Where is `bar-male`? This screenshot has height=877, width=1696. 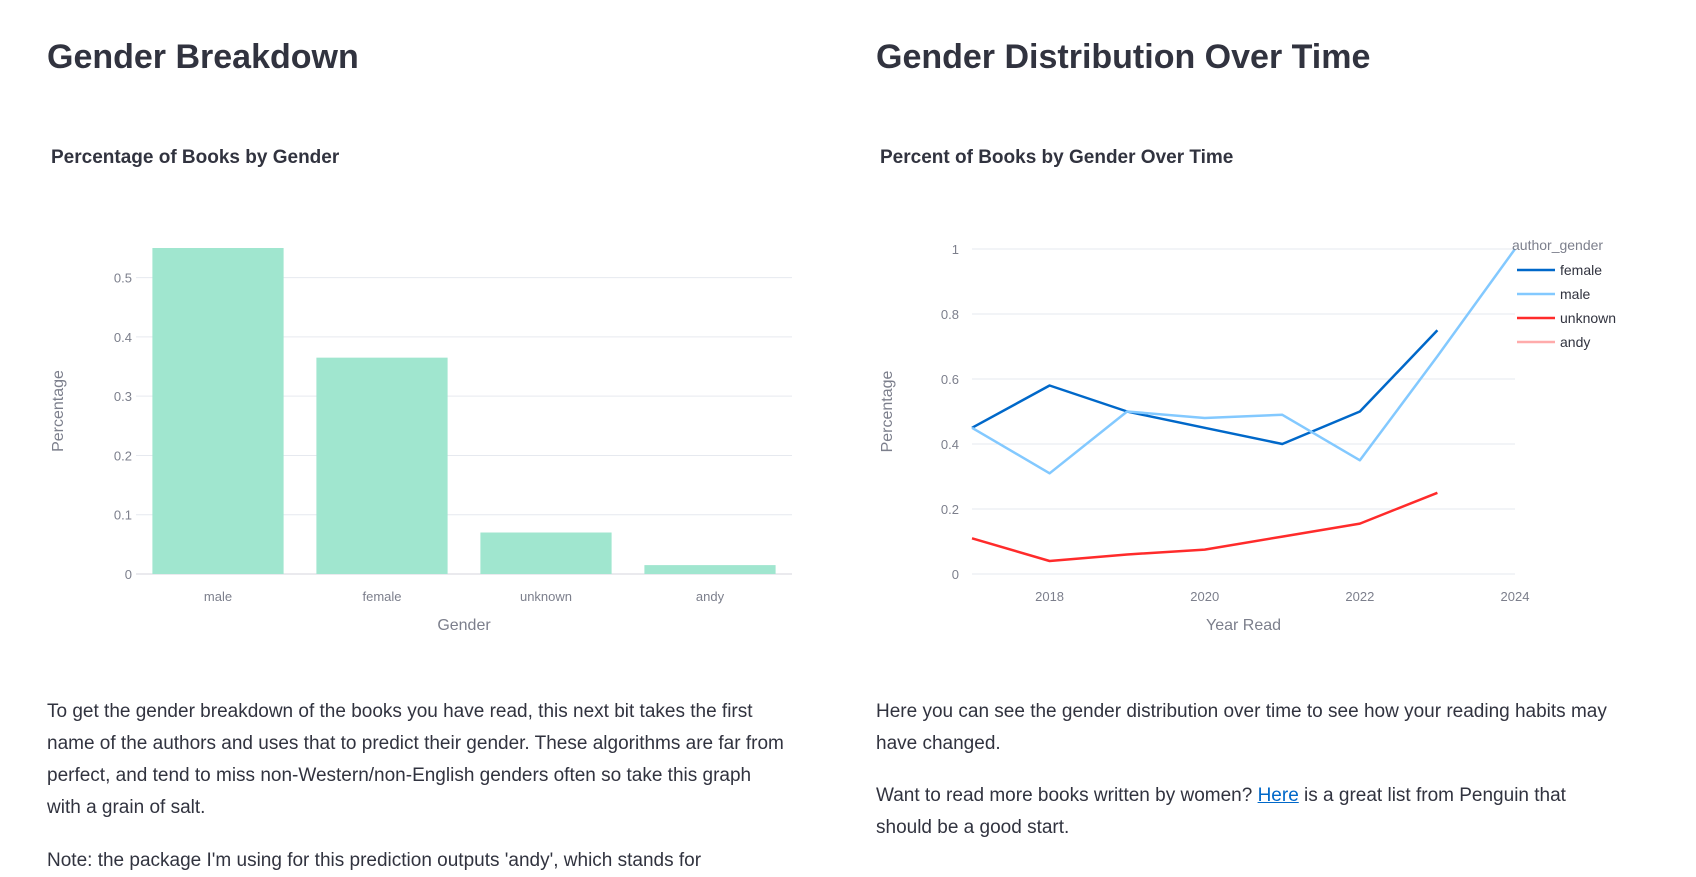 bar-male is located at coordinates (218, 411).